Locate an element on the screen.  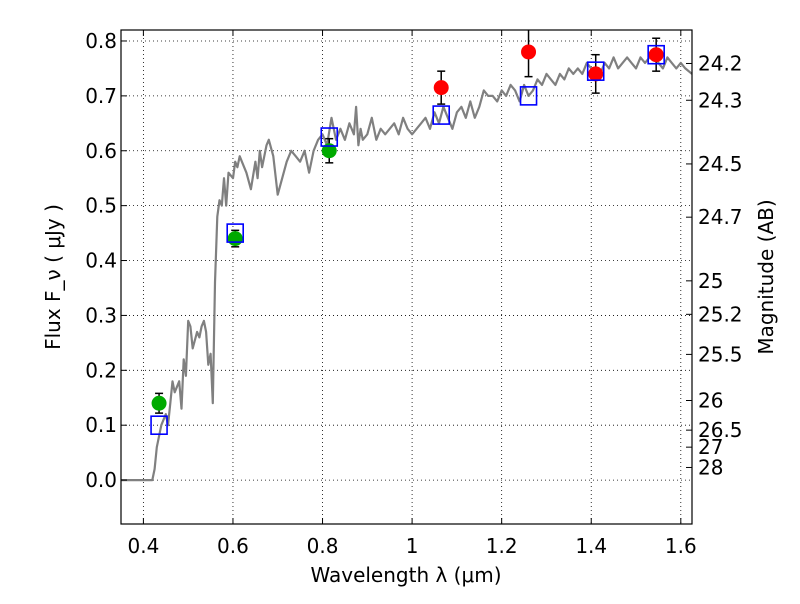
x-tick-label: 1.2 is located at coordinates (502, 546).